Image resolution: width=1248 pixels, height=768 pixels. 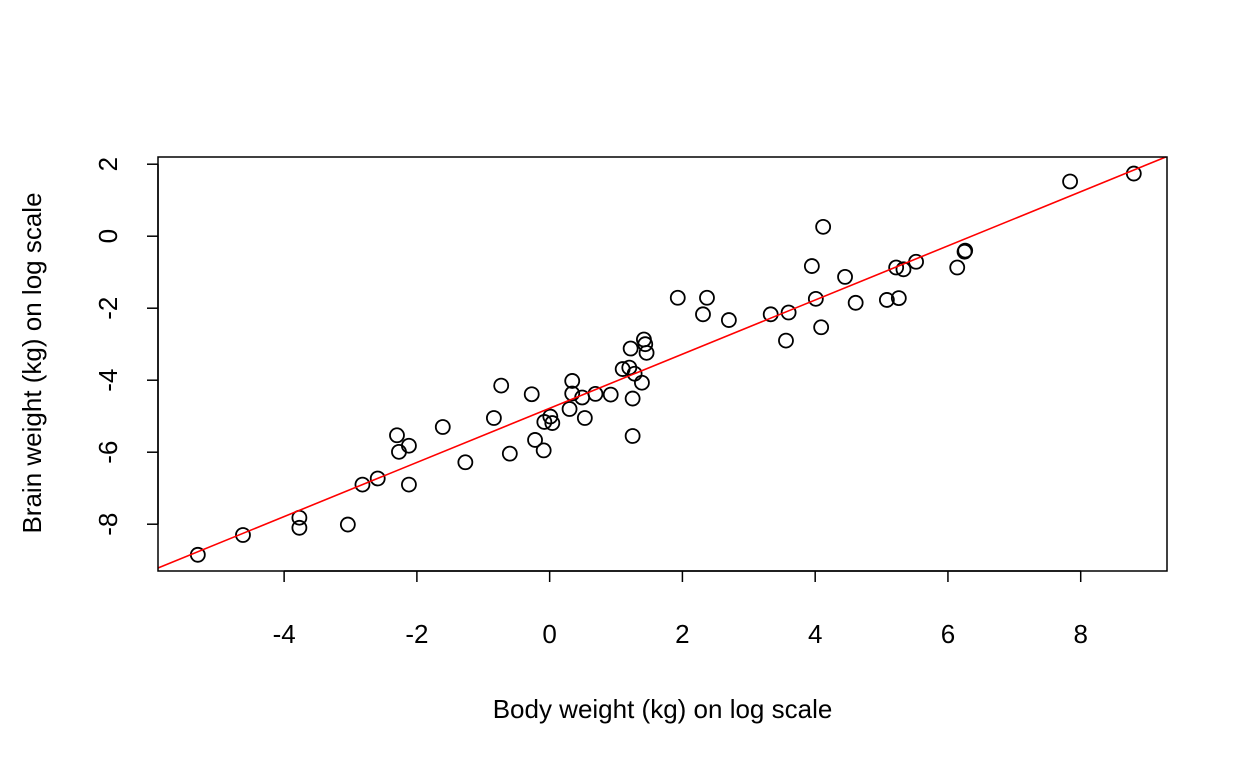 What do you see at coordinates (108, 524) in the screenshot?
I see `y-tick-label: -8` at bounding box center [108, 524].